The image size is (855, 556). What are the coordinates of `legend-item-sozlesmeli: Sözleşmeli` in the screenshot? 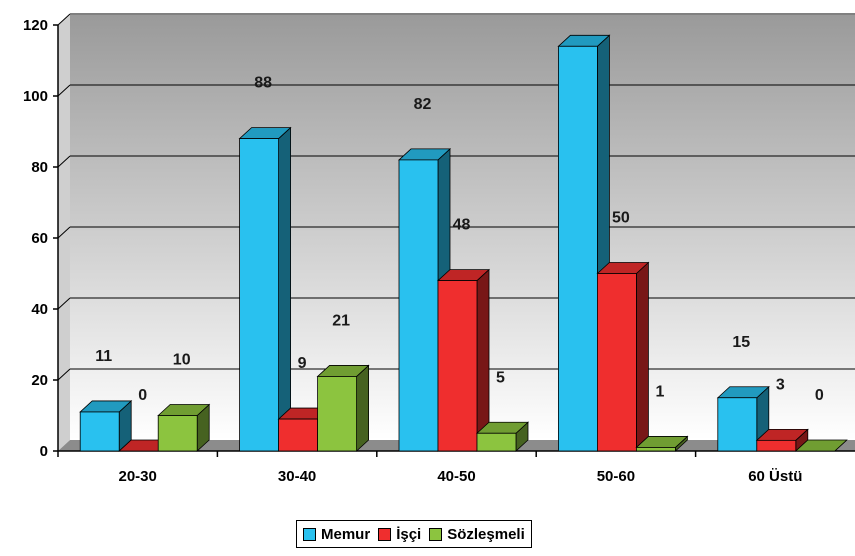 It's located at (477, 534).